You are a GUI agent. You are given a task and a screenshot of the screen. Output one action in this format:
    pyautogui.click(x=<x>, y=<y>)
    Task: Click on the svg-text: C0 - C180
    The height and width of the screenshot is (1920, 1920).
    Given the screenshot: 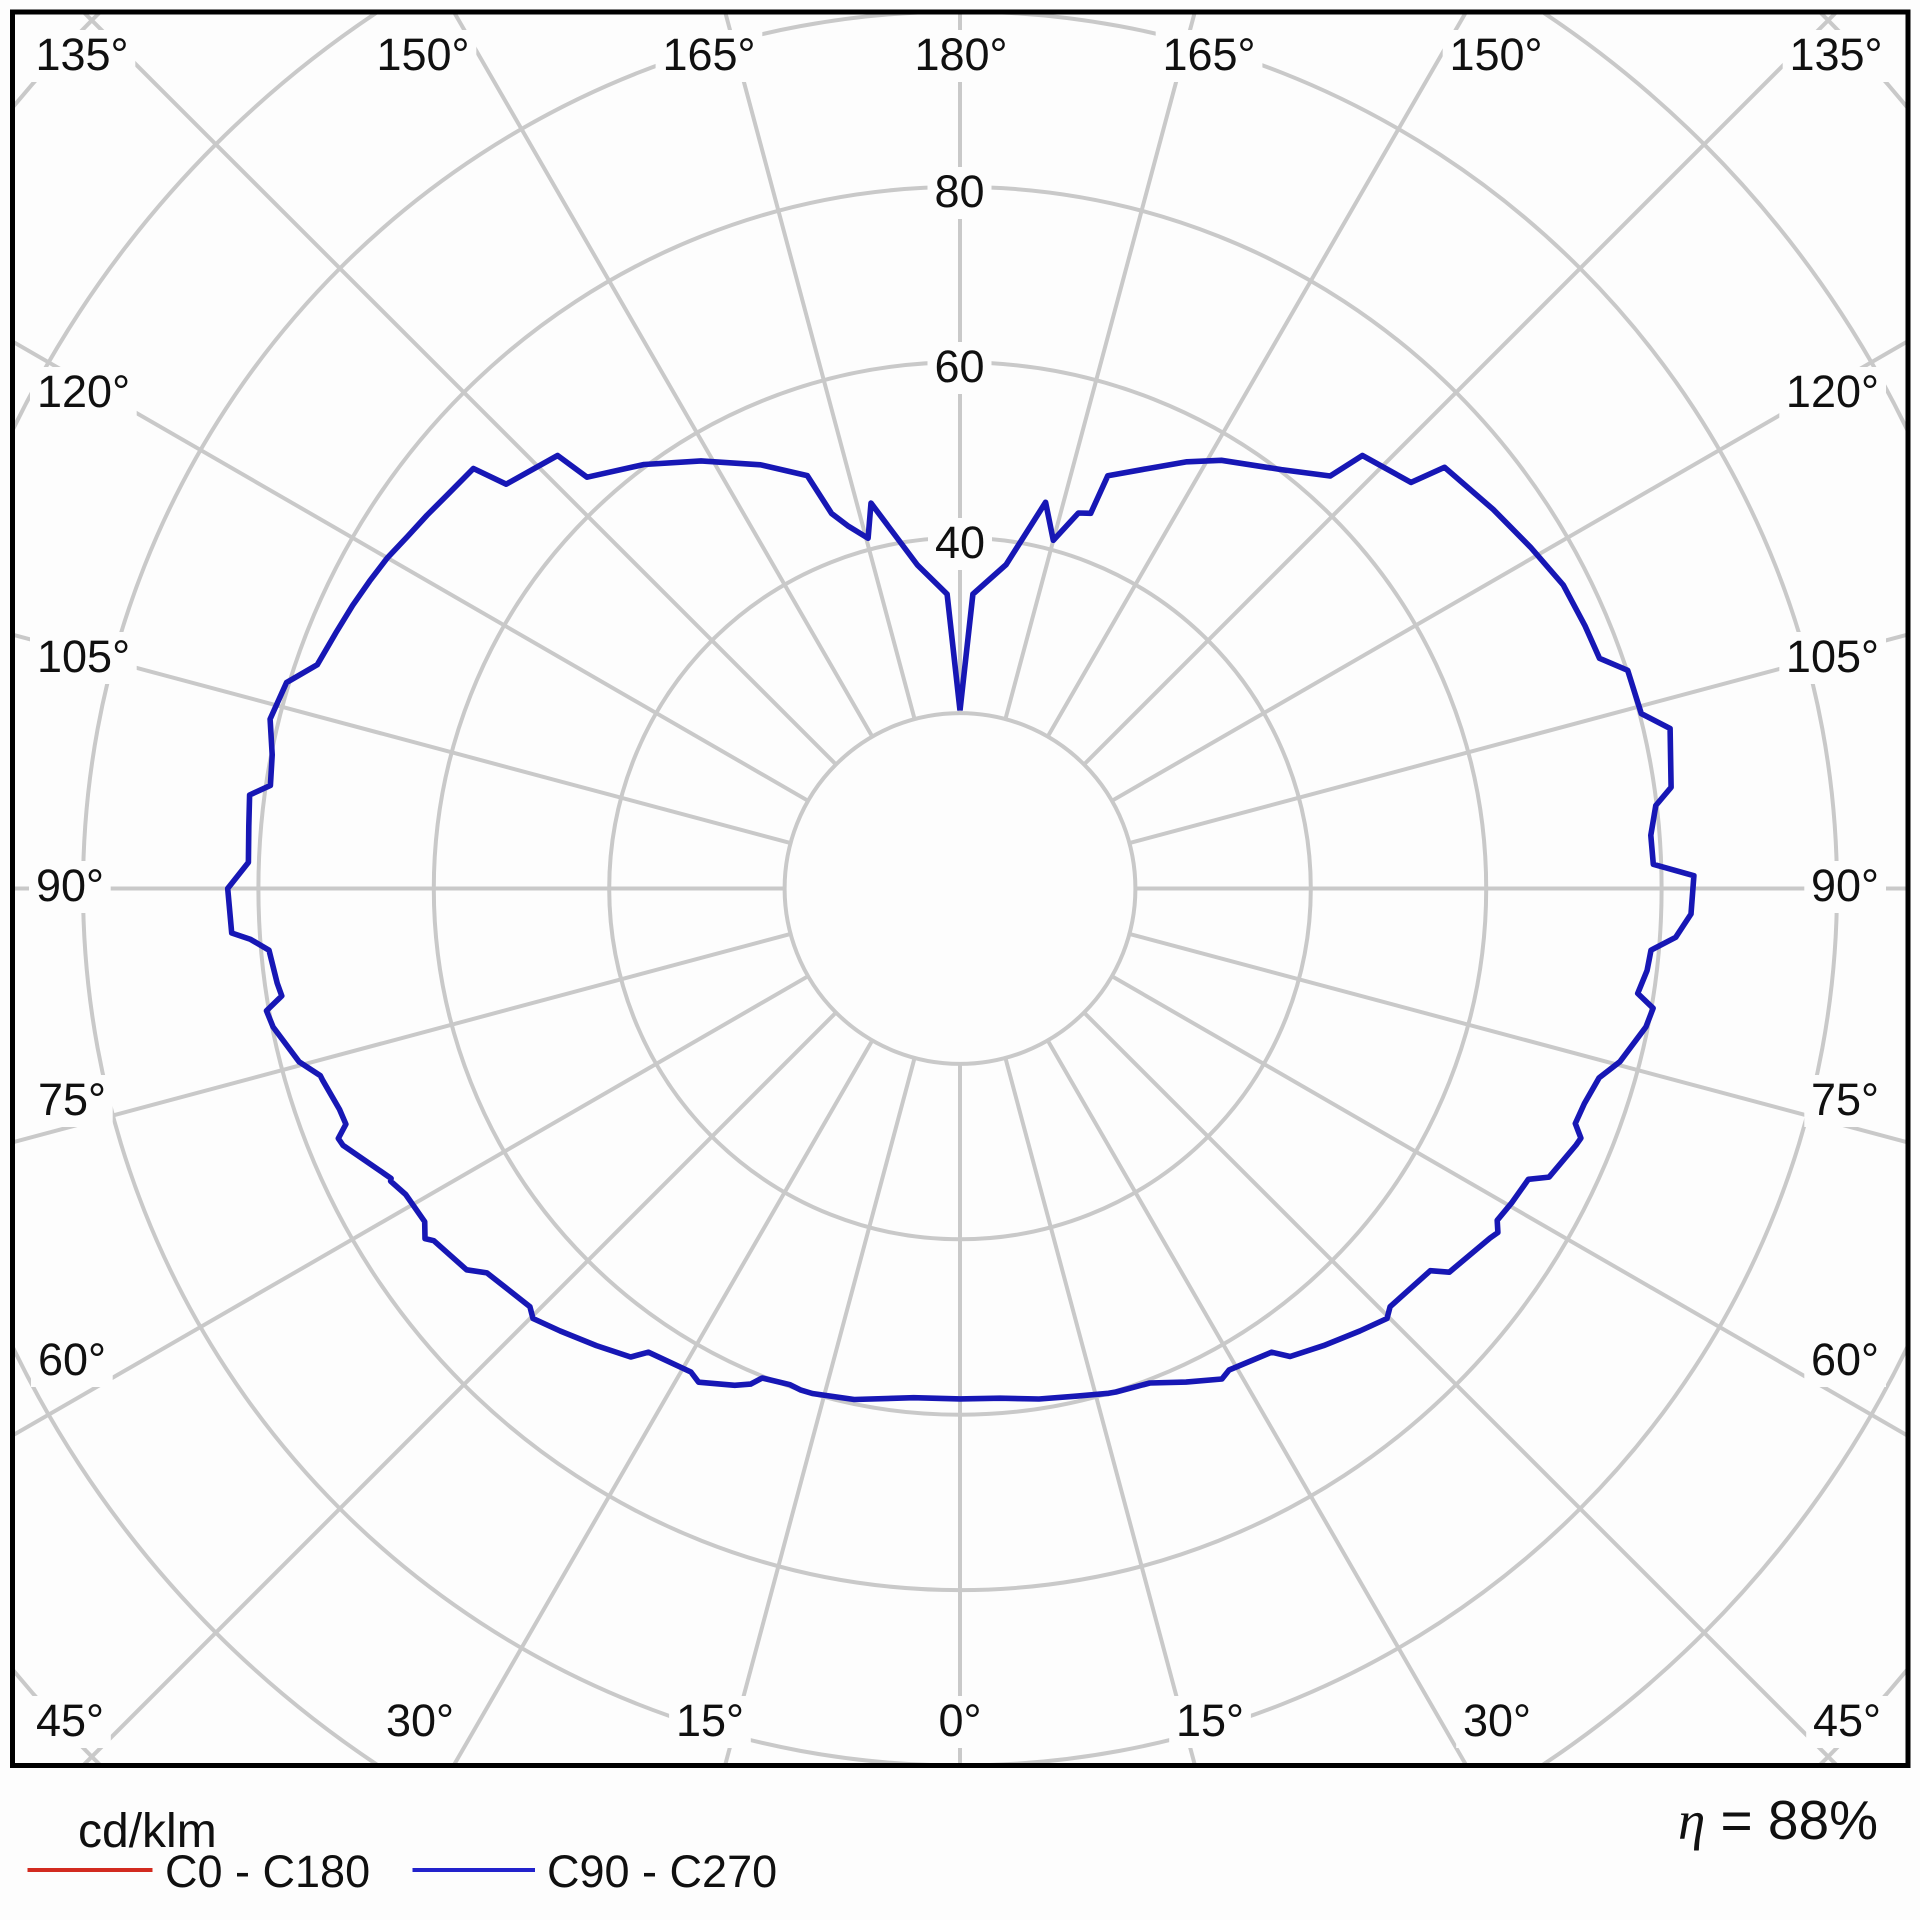 What is the action you would take?
    pyautogui.click(x=267, y=1871)
    